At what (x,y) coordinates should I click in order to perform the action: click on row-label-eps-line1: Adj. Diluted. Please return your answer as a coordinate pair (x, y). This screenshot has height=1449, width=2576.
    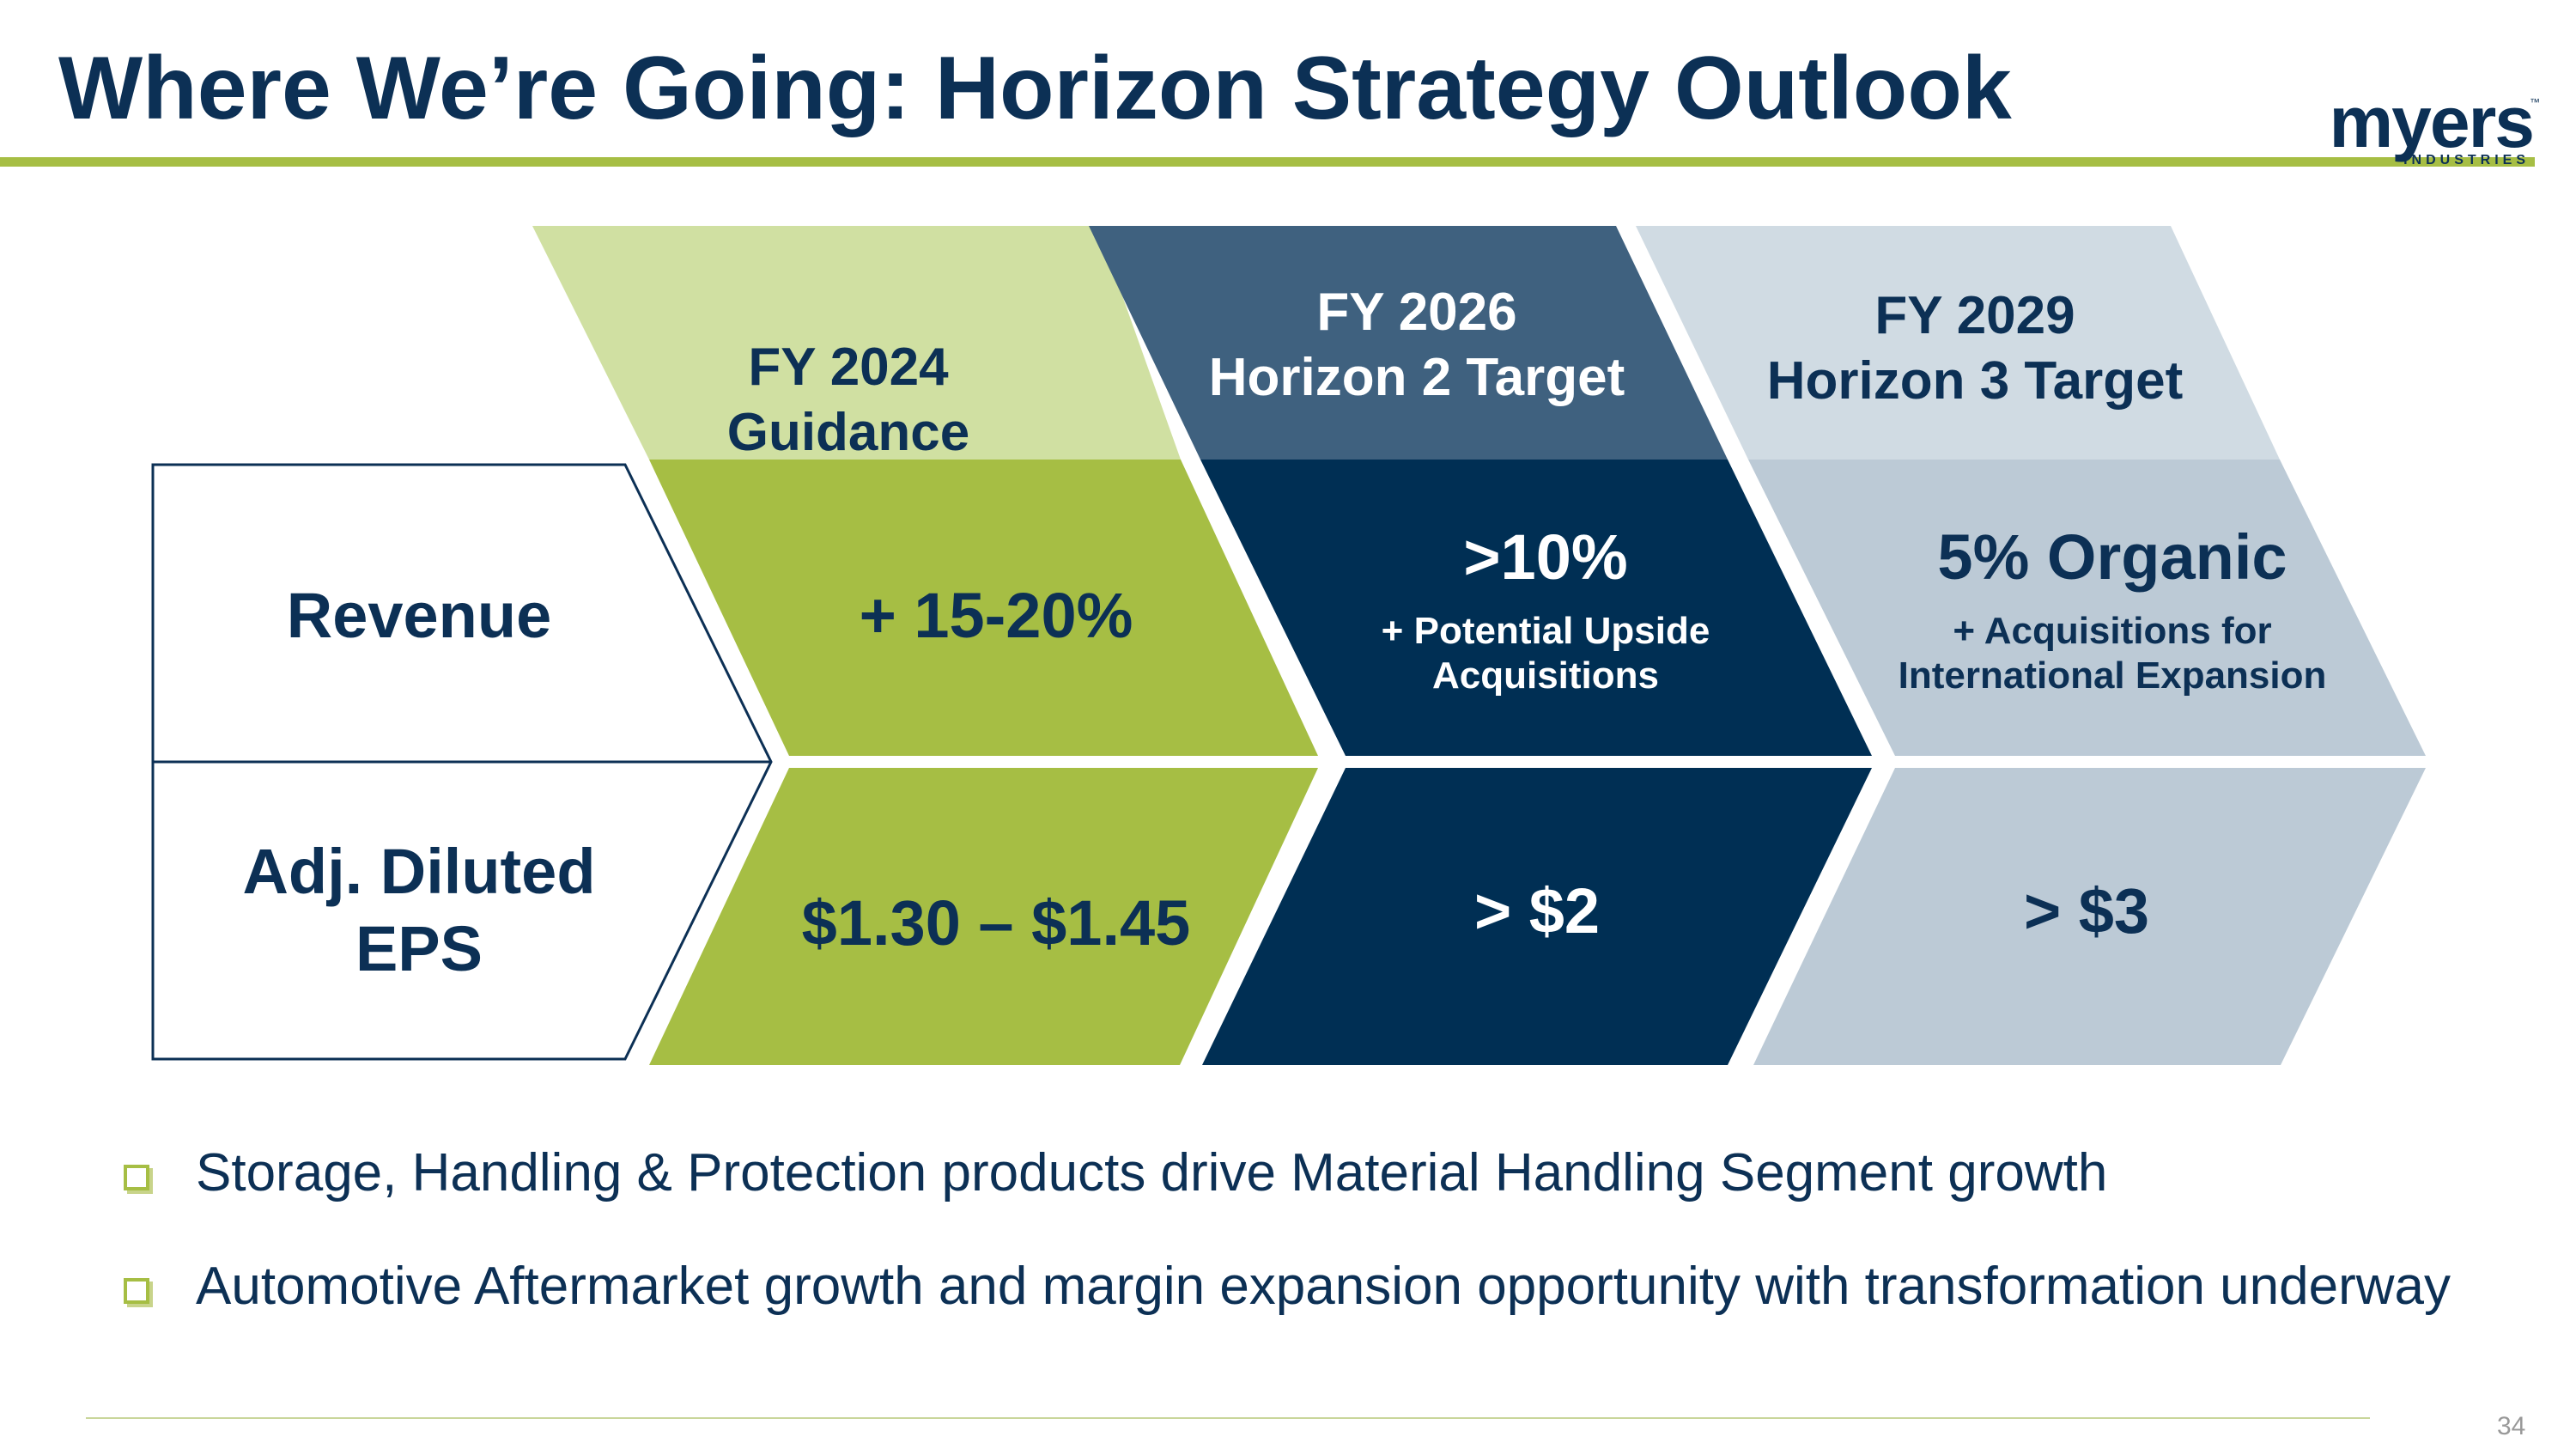
    Looking at the image, I should click on (419, 871).